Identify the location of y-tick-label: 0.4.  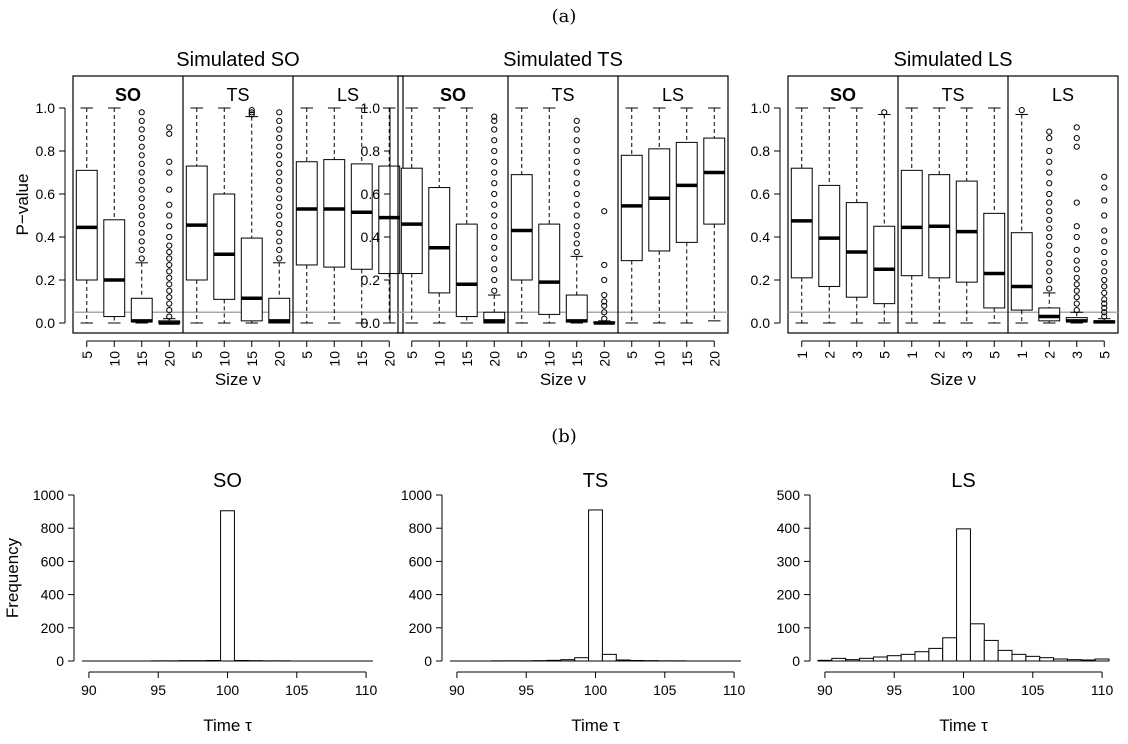
(761, 237).